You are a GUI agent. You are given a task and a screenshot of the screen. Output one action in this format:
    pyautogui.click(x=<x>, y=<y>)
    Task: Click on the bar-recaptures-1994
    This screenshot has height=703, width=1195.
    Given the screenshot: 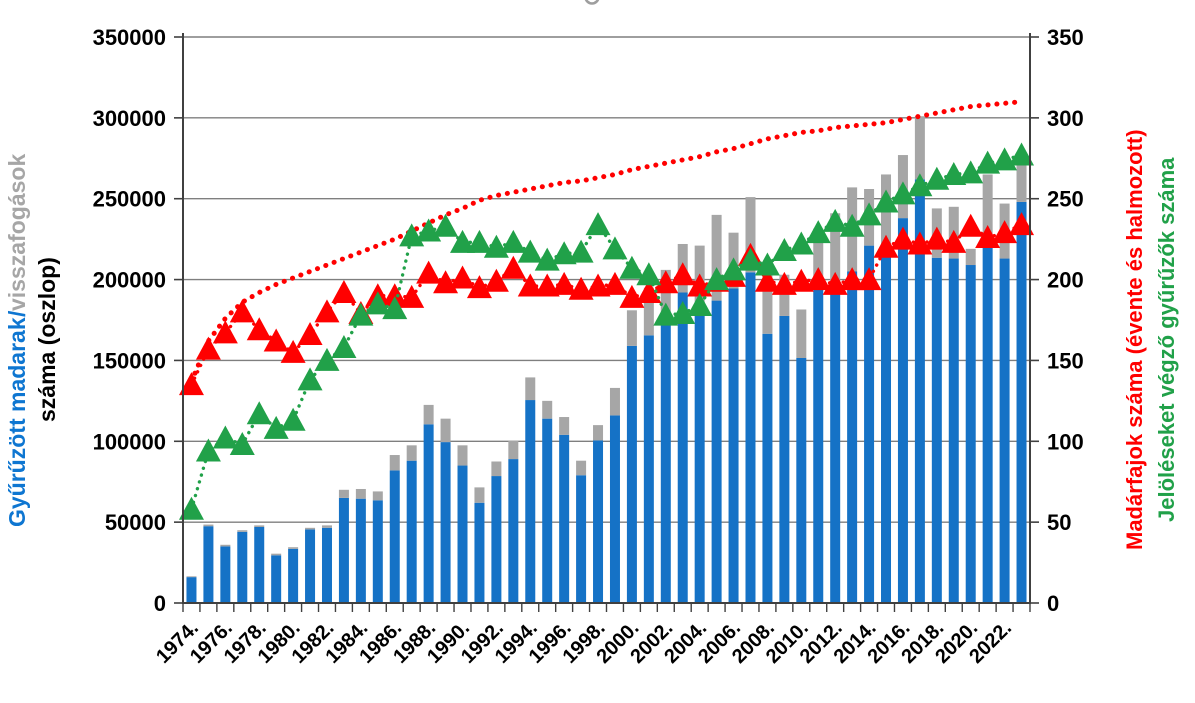 What is the action you would take?
    pyautogui.click(x=530, y=389)
    